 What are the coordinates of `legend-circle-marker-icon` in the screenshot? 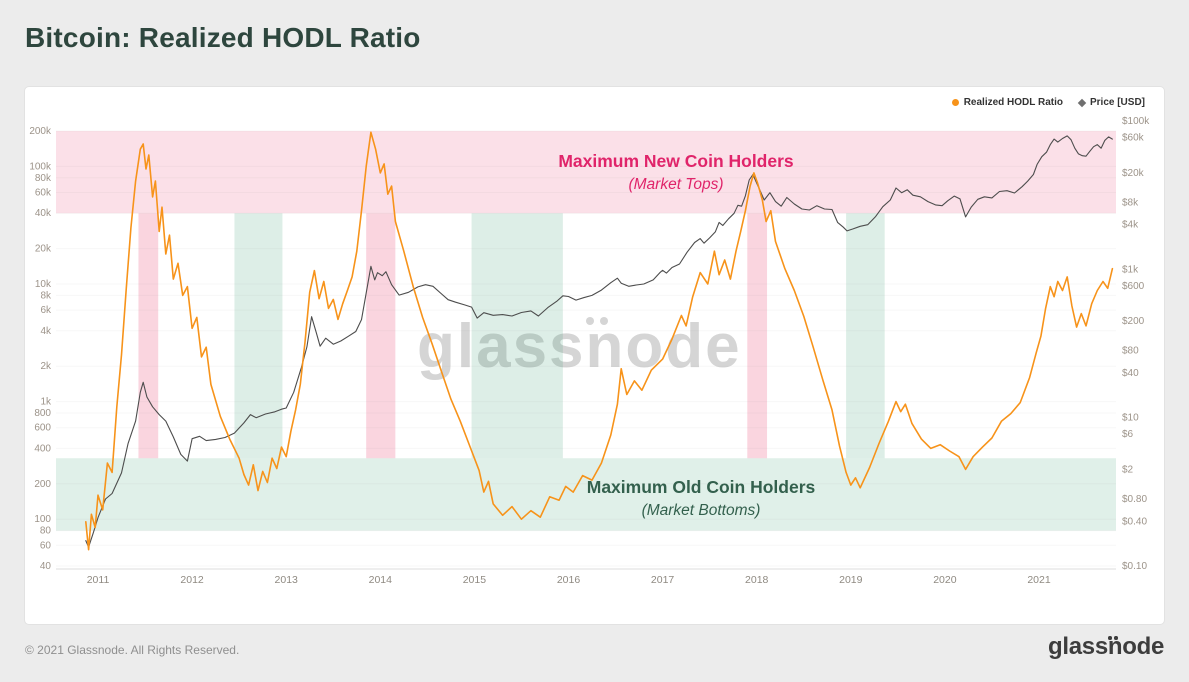 It's located at (955, 102).